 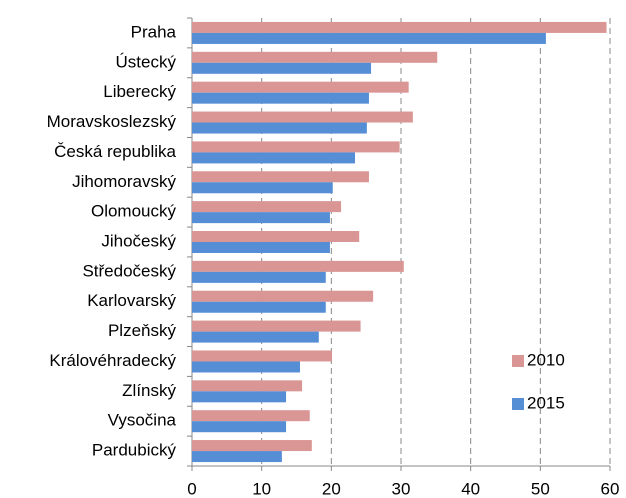 What do you see at coordinates (146, 61) in the screenshot?
I see `y-tick-label: Ústecký` at bounding box center [146, 61].